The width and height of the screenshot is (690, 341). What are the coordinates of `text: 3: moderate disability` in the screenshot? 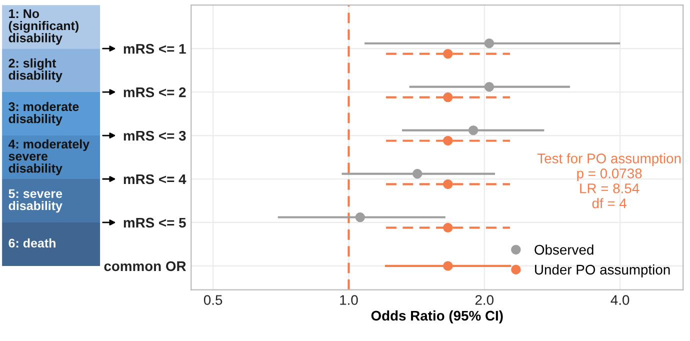 It's located at (43, 114).